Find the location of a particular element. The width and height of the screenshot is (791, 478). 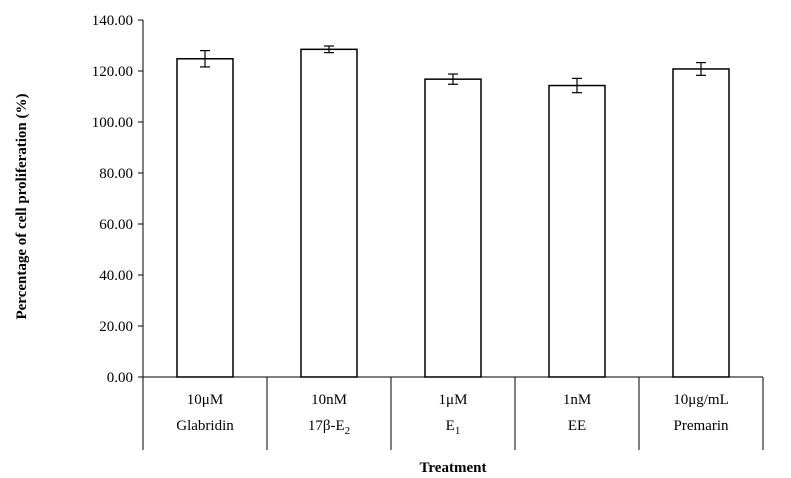

y-tick-label: 20.00 is located at coordinates (116, 327).